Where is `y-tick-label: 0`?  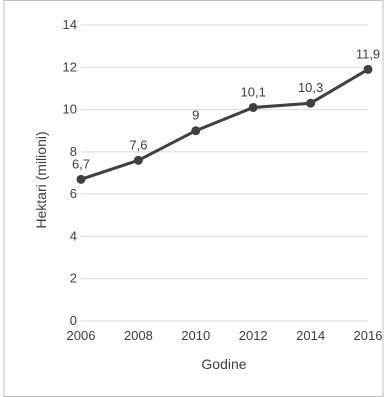
y-tick-label: 0 is located at coordinates (73, 320).